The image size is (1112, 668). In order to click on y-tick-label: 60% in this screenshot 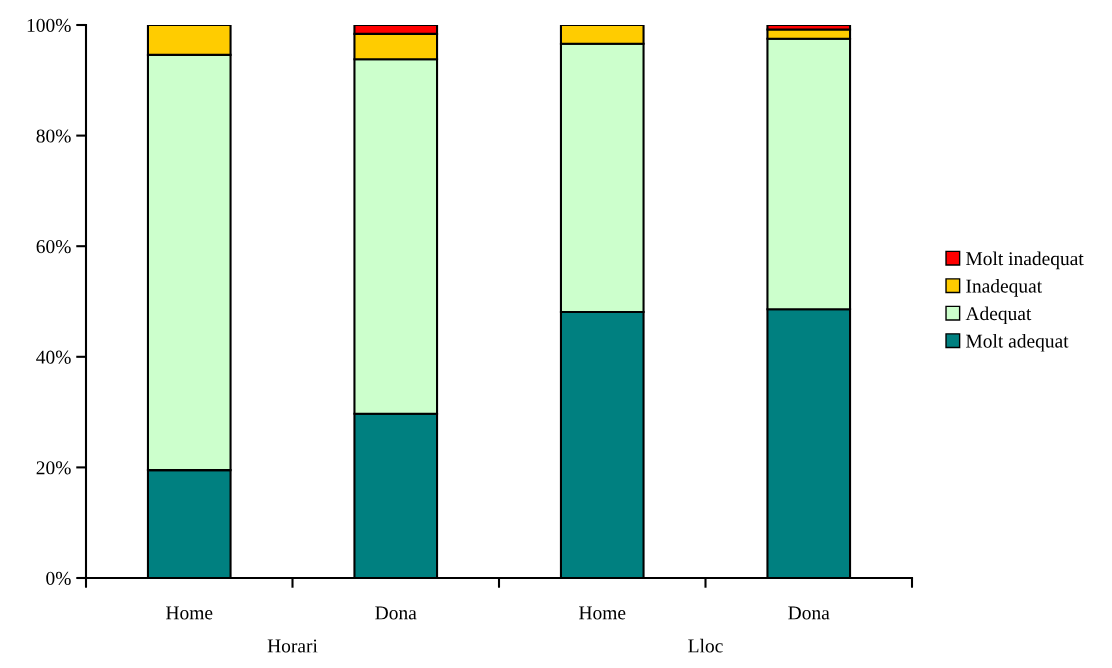, I will do `click(53, 247)`.